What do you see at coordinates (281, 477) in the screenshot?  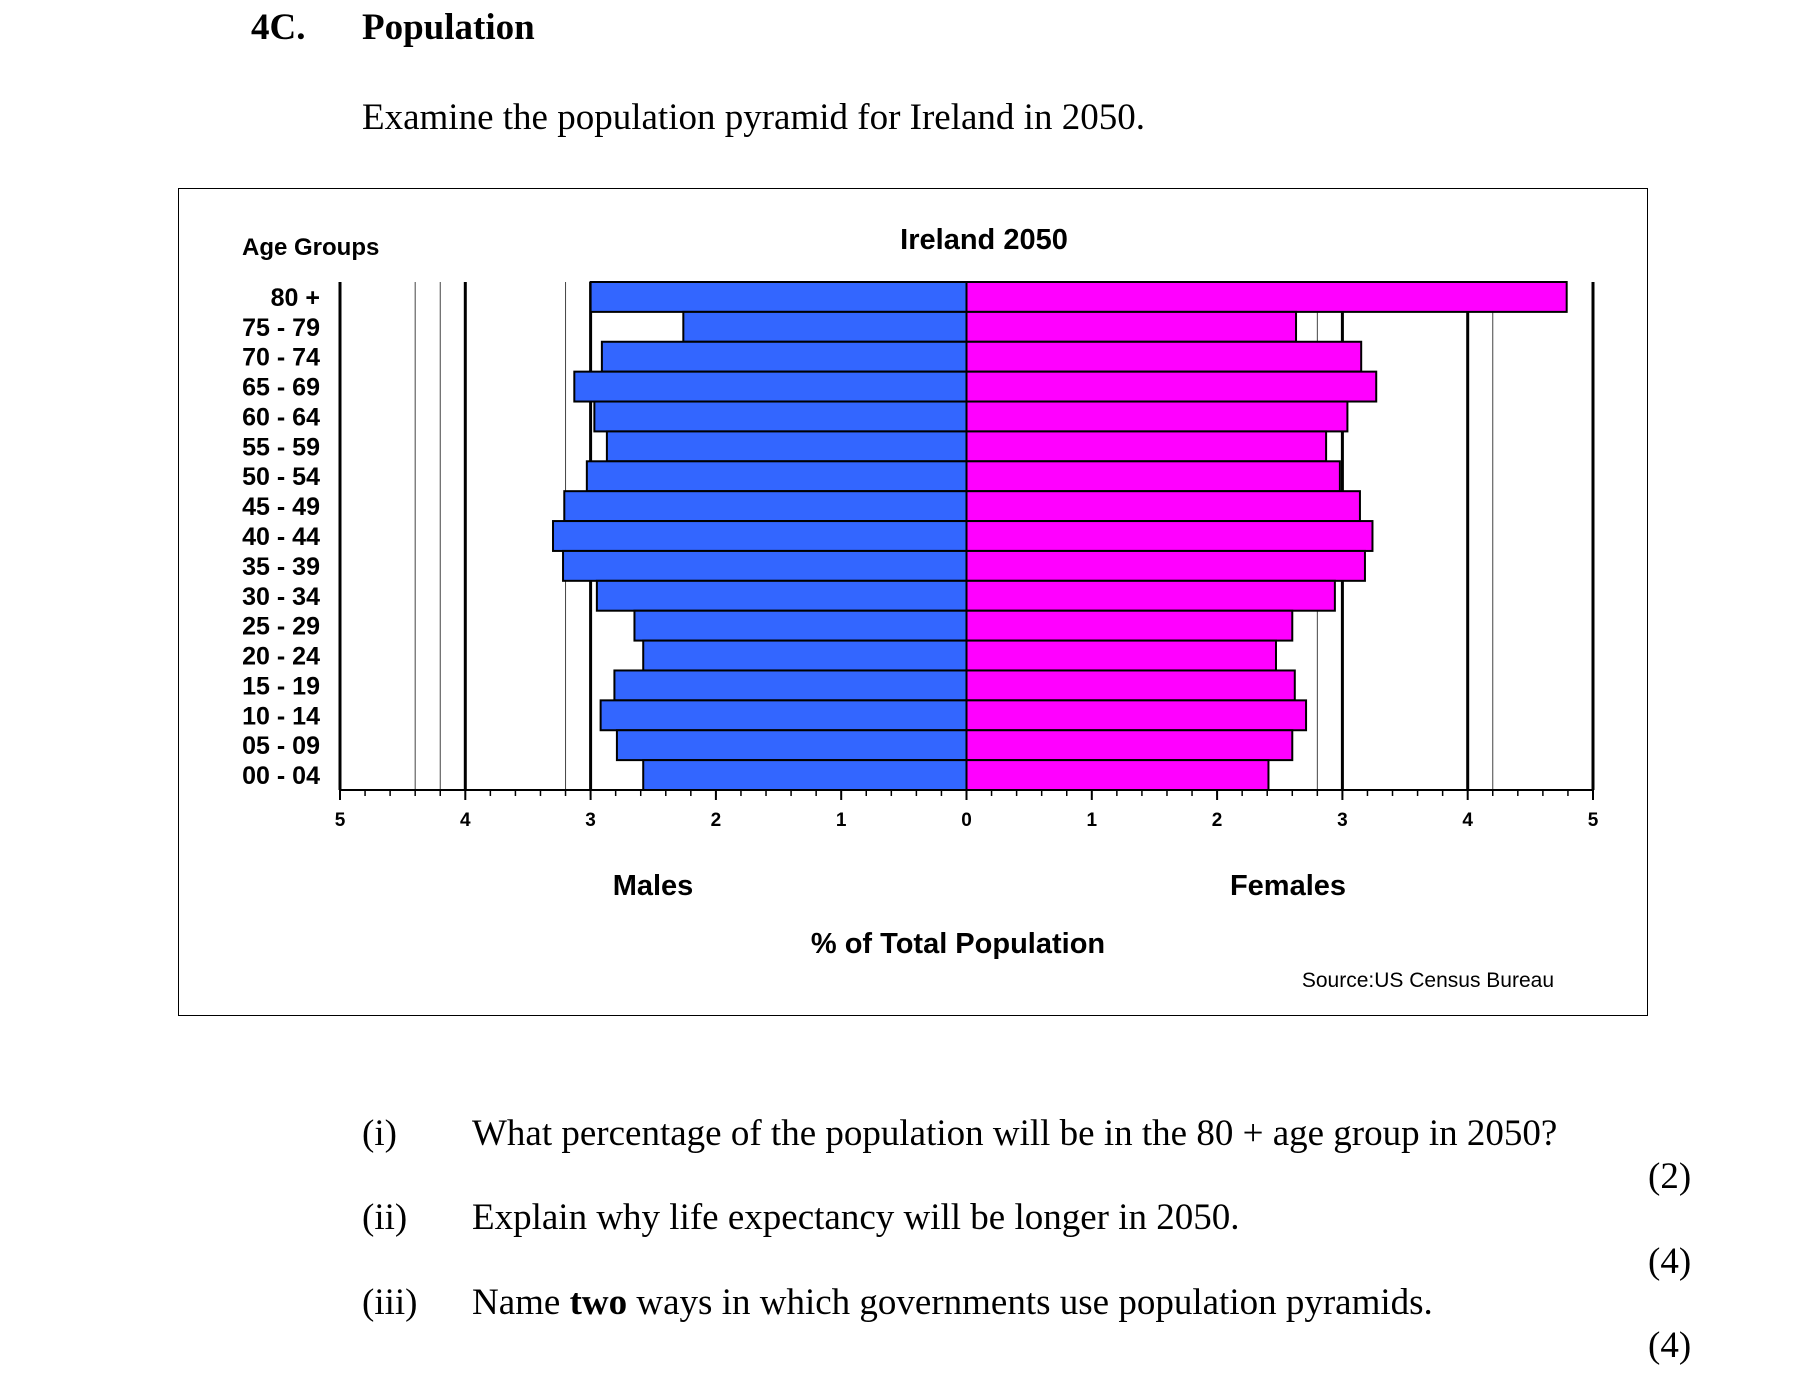 I see `age-group-label: 50 - 54` at bounding box center [281, 477].